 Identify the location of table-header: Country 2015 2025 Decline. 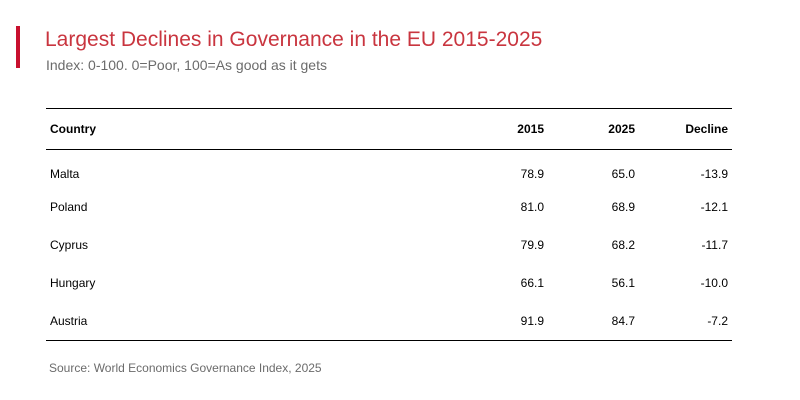
(389, 129).